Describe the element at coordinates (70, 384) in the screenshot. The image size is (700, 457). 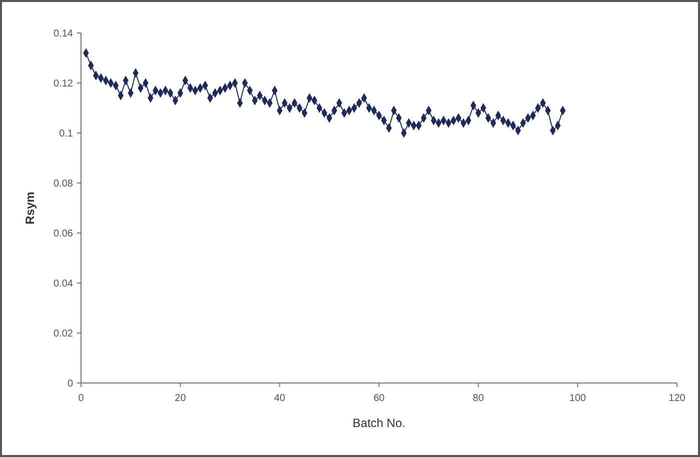
I see `y-tick-label: 0` at that location.